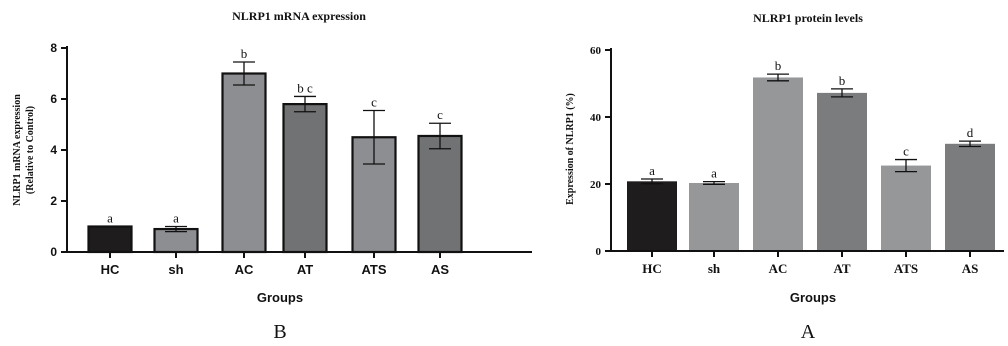 The height and width of the screenshot is (346, 1008). Describe the element at coordinates (970, 132) in the screenshot. I see `significance-letter: d` at that location.